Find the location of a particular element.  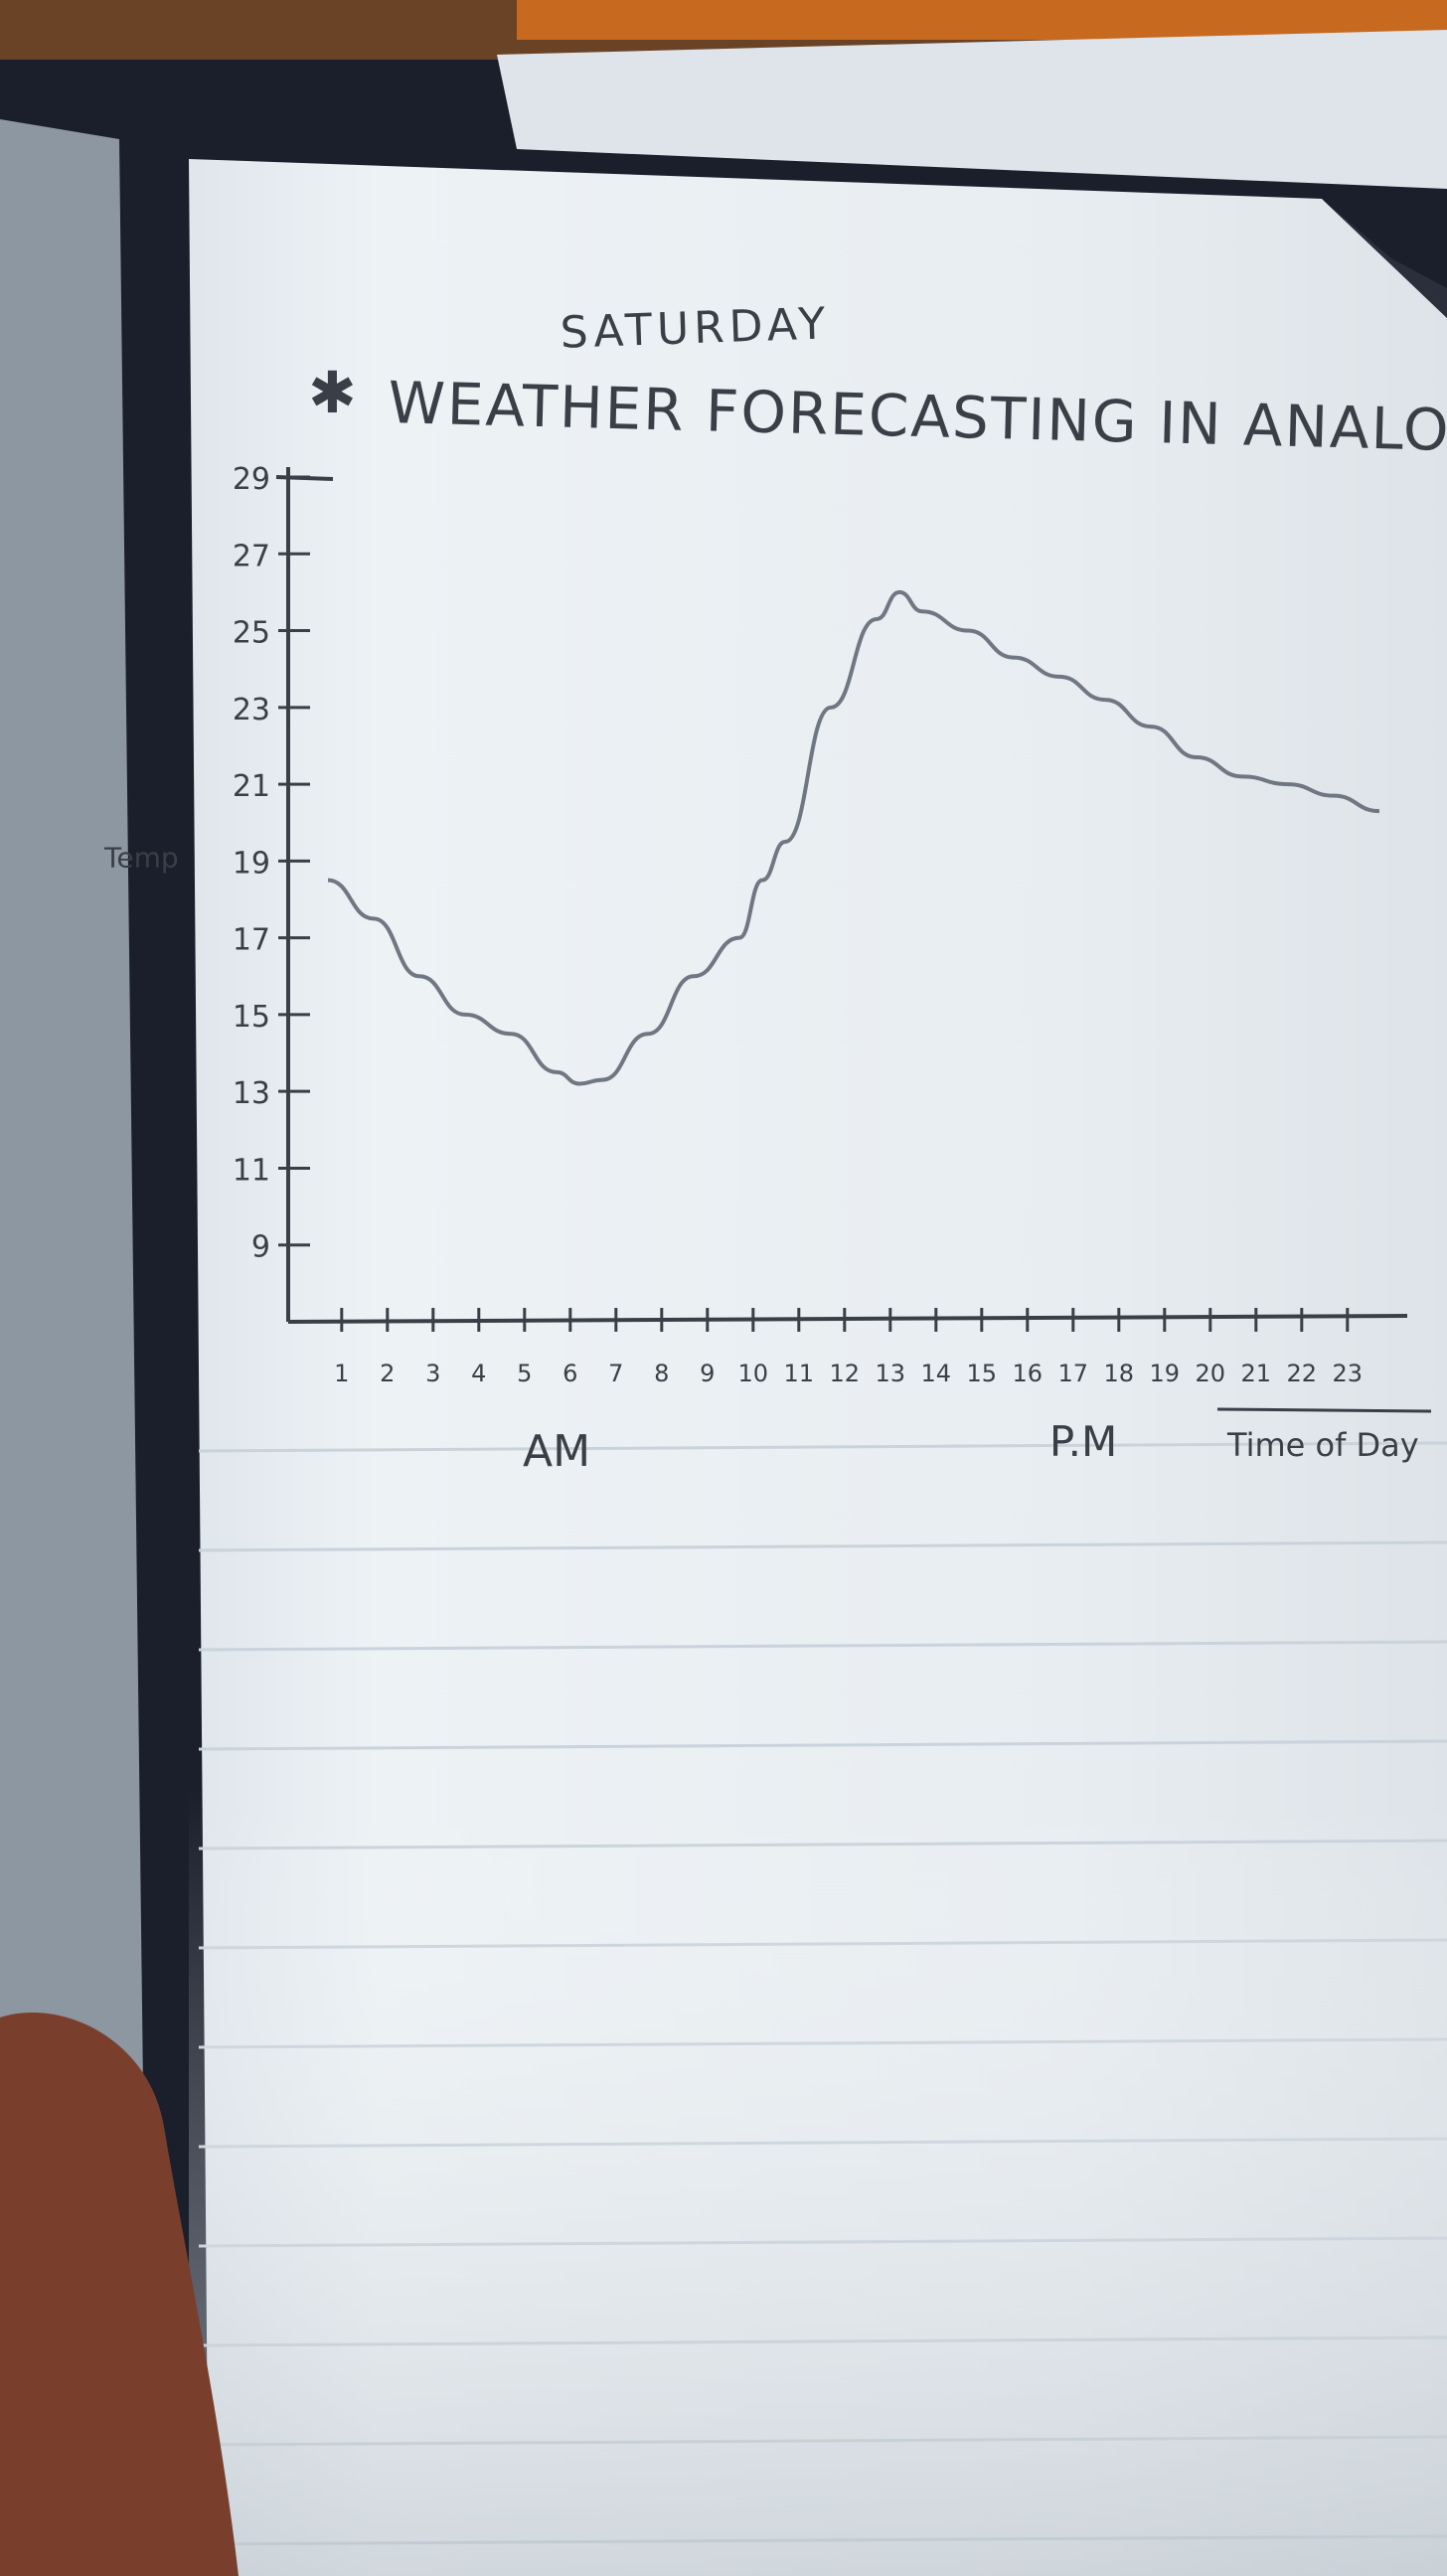

second-notebook-page is located at coordinates (972, 109).